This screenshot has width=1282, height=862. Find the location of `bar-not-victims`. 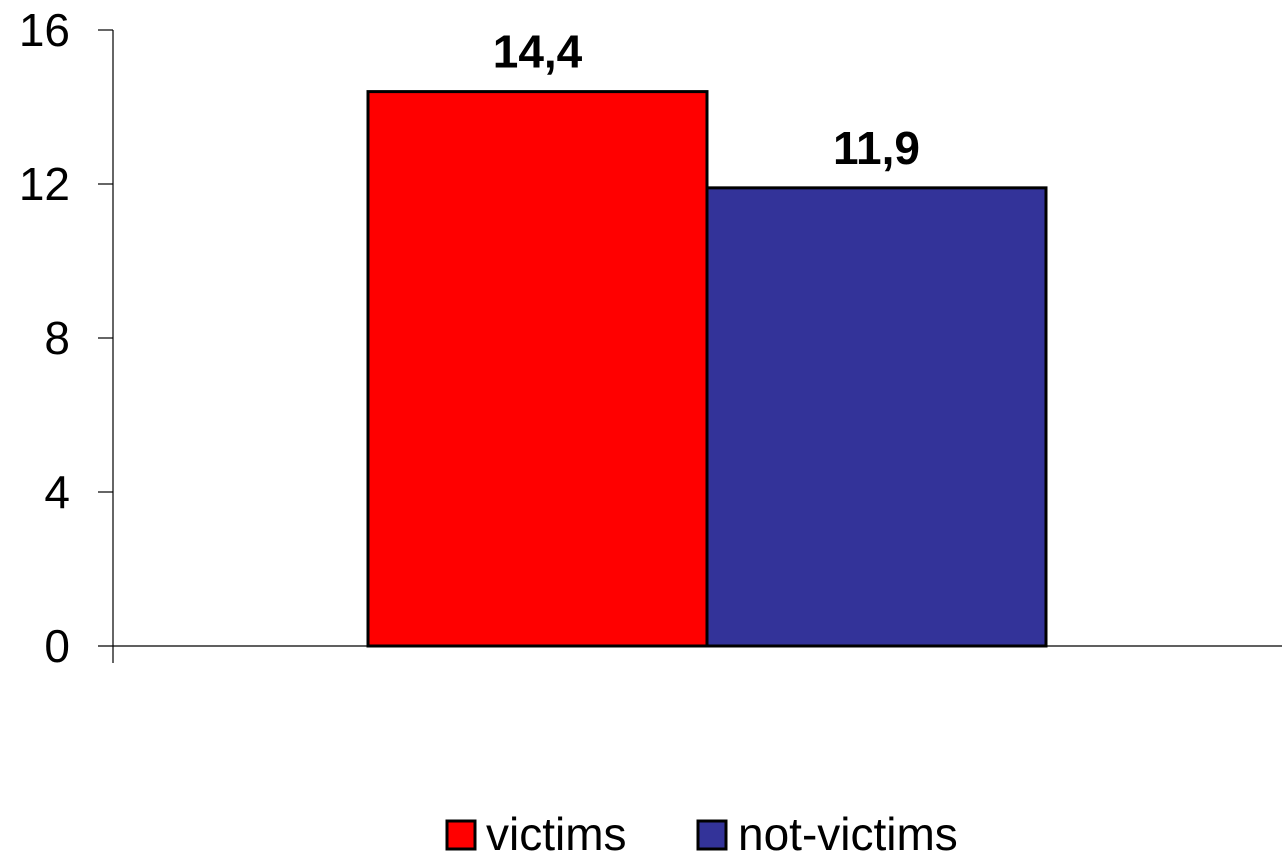

bar-not-victims is located at coordinates (876, 417).